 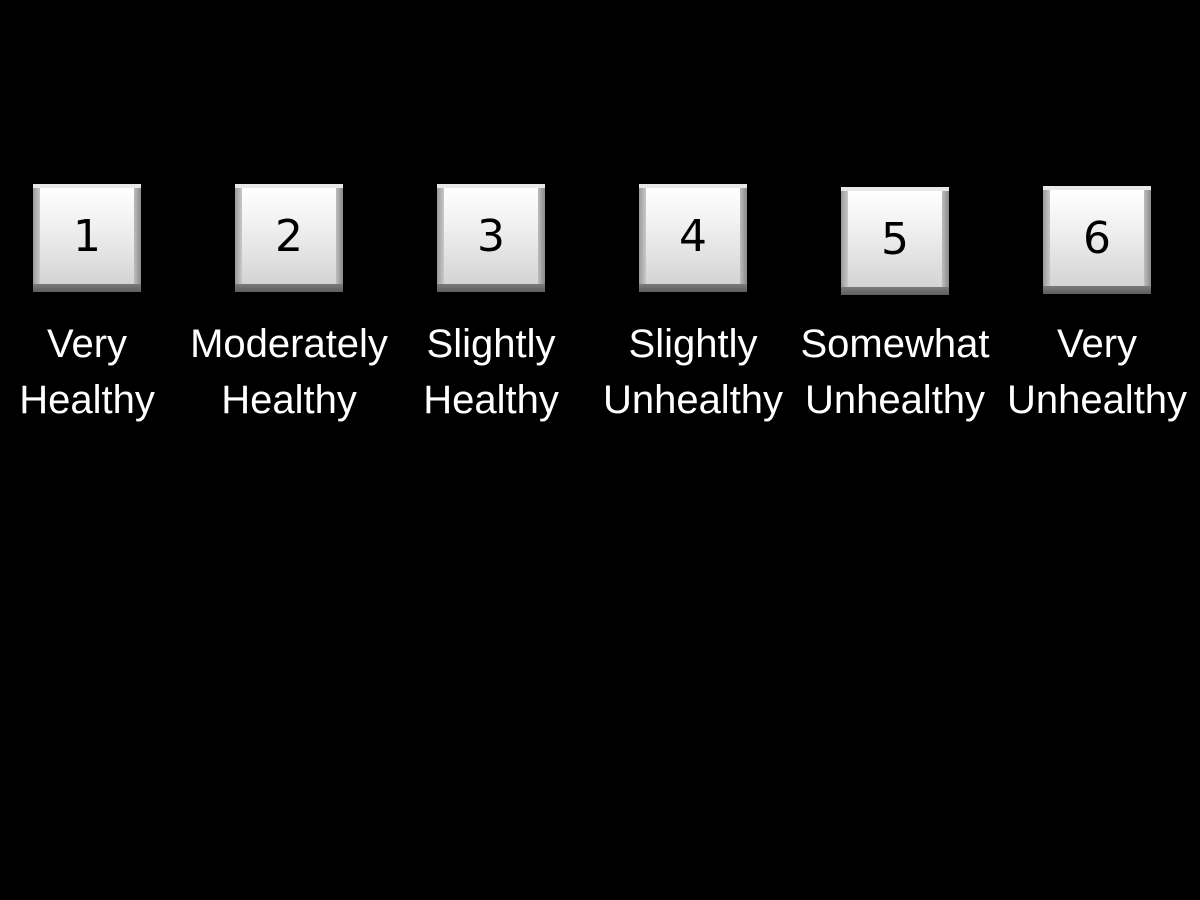 What do you see at coordinates (289, 400) in the screenshot?
I see `rating-label-2-line2: Healthy` at bounding box center [289, 400].